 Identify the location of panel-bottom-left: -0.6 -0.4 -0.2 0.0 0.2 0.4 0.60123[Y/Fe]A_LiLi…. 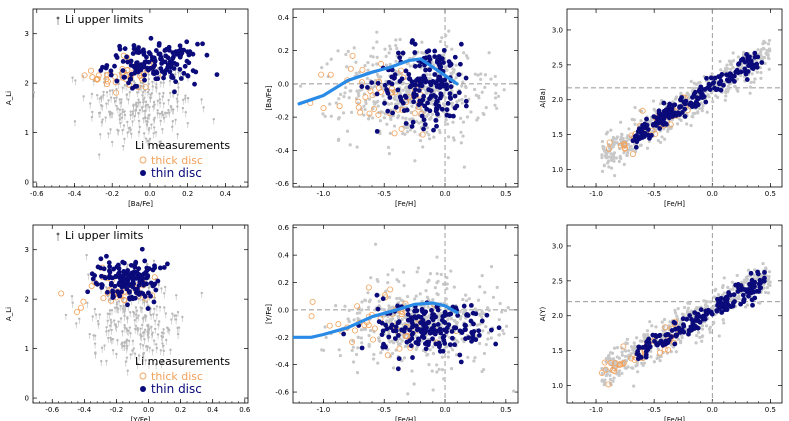
(128, 322).